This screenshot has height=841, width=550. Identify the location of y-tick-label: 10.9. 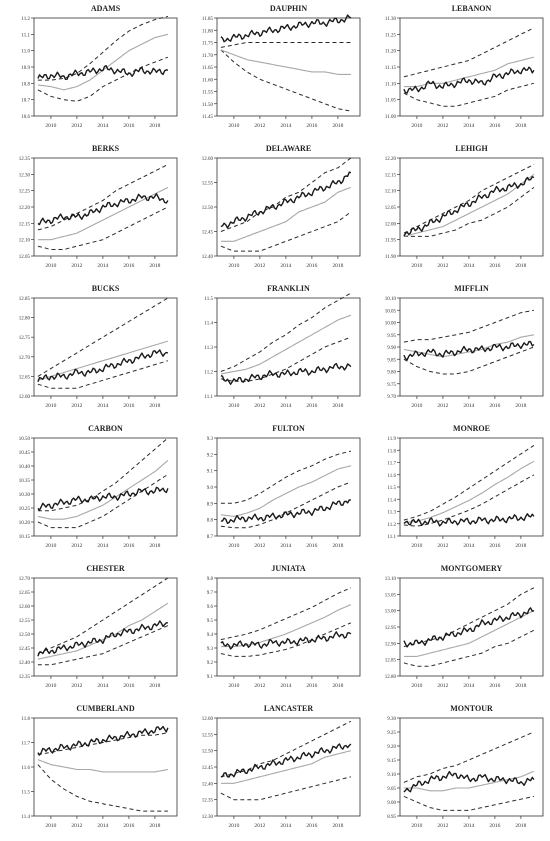
(25, 68).